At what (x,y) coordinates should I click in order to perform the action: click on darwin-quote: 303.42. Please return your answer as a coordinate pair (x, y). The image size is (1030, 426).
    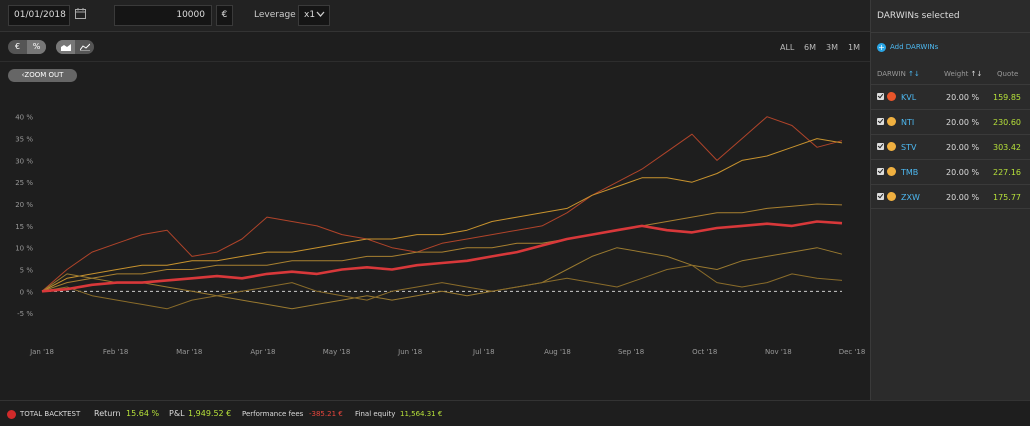
    Looking at the image, I should click on (1007, 147).